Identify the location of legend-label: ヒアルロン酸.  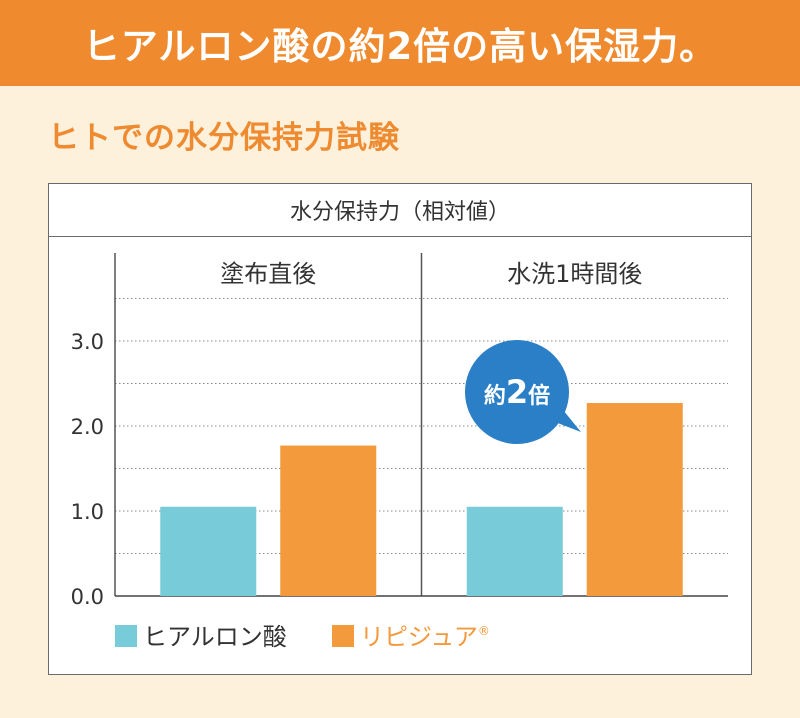
(215, 637).